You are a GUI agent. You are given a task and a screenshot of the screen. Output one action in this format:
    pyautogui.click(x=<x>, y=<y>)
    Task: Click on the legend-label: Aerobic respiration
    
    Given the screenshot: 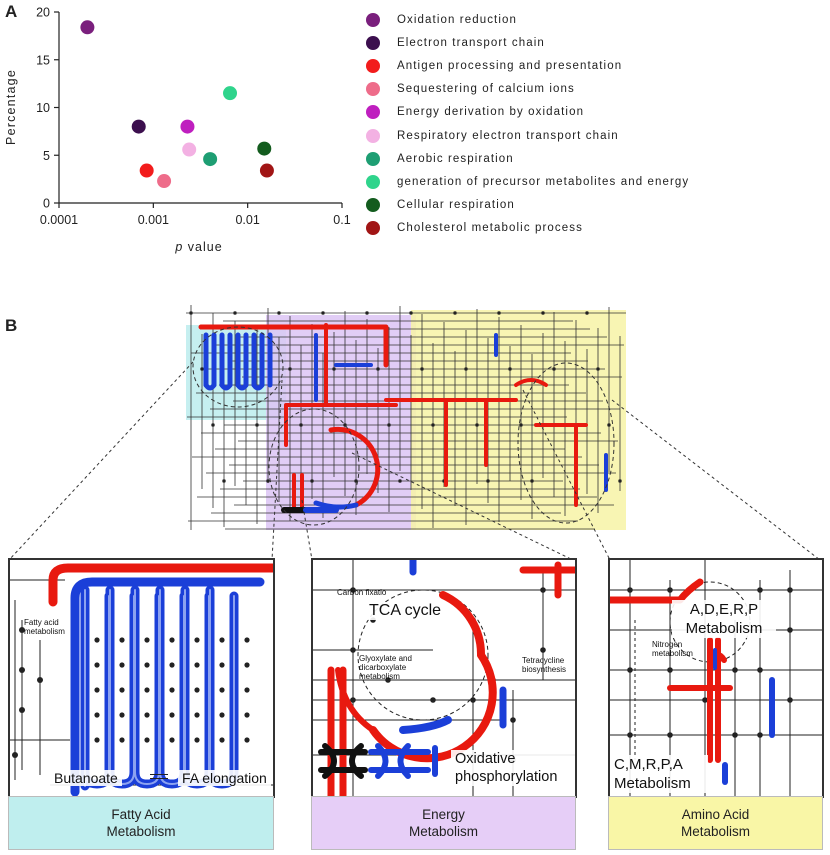 What is the action you would take?
    pyautogui.click(x=455, y=158)
    